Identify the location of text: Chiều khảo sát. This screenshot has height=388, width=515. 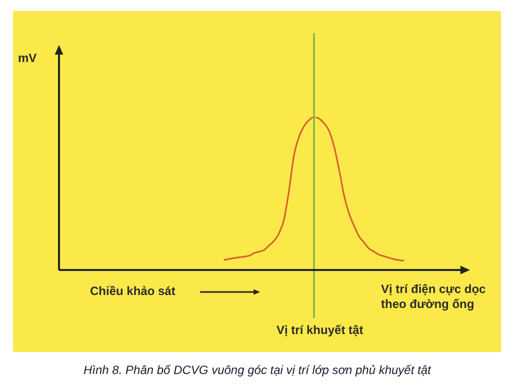
(133, 291).